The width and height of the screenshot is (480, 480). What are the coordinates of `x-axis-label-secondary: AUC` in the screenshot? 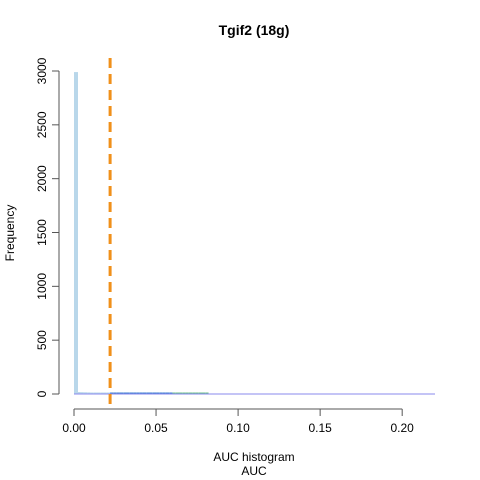 It's located at (254, 471).